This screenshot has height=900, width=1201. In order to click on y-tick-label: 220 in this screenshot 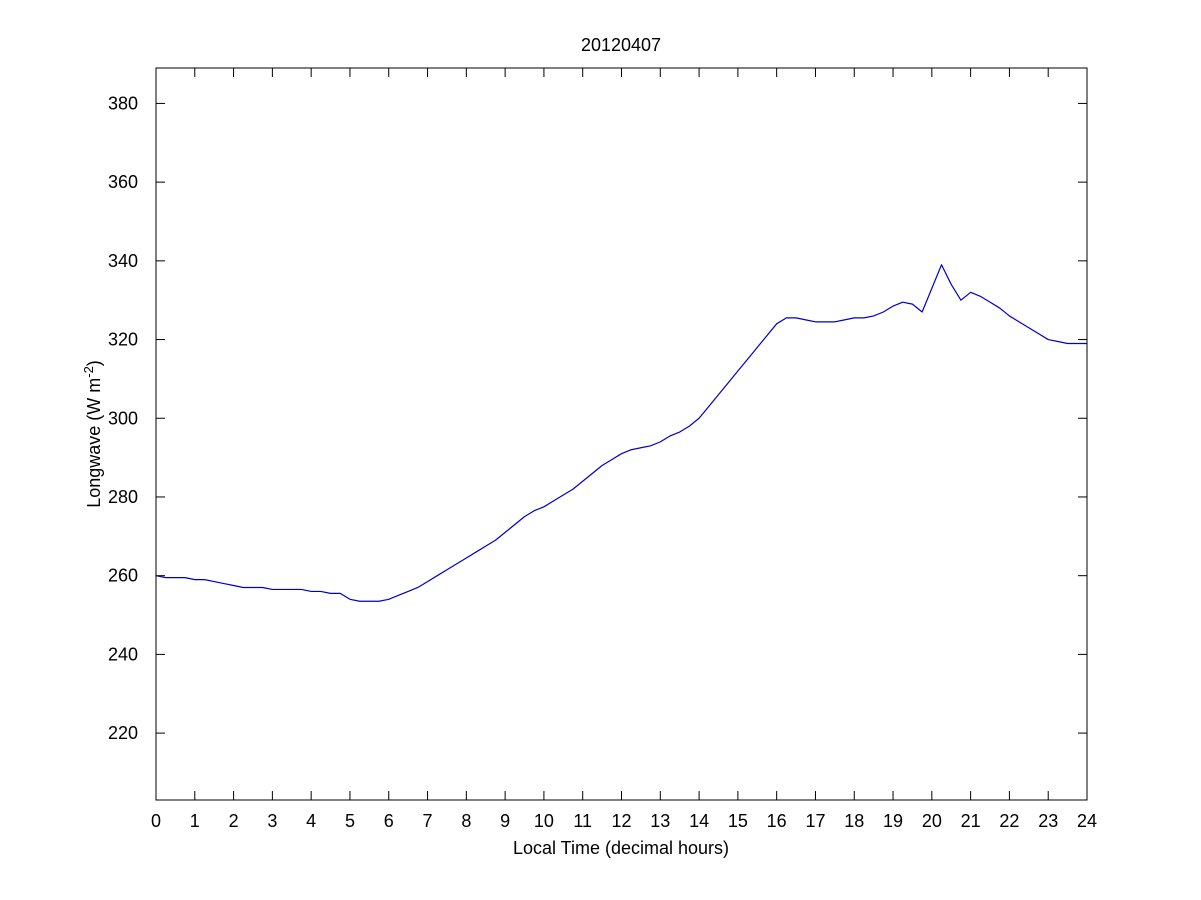, I will do `click(123, 733)`.